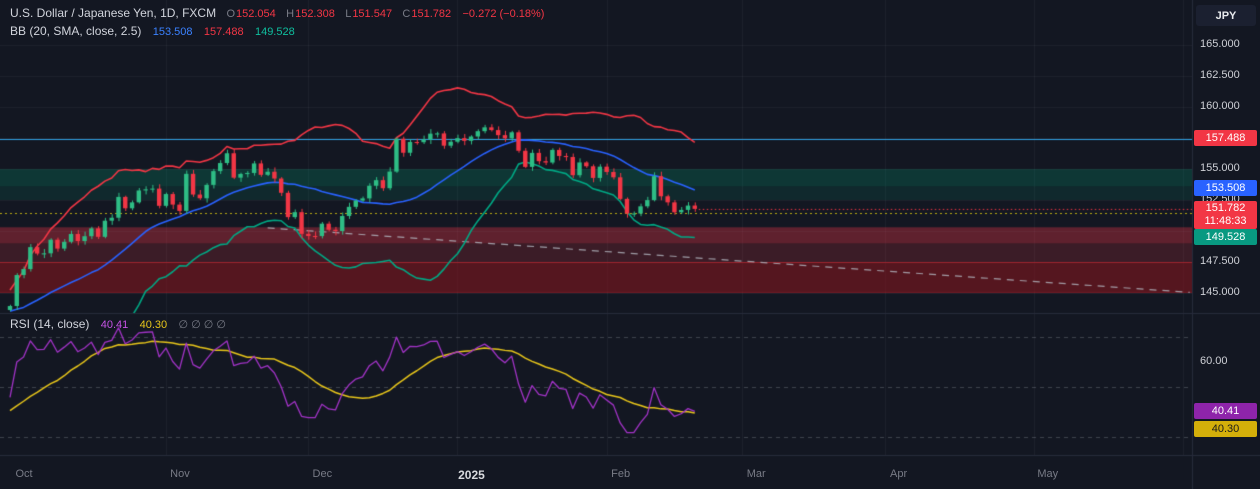 This screenshot has height=489, width=1260. What do you see at coordinates (406, 14) in the screenshot?
I see `close-label: C` at bounding box center [406, 14].